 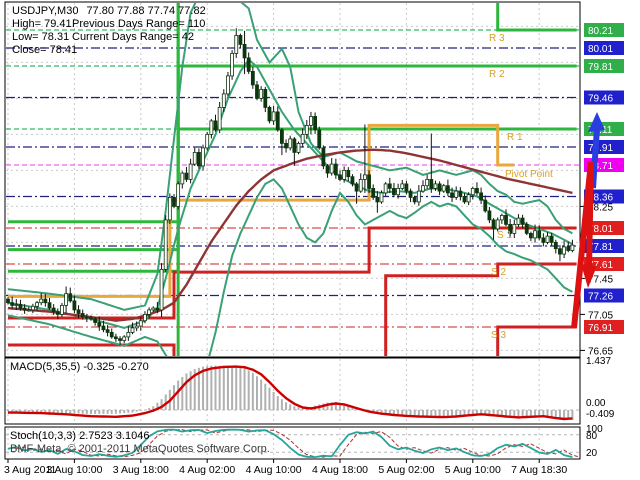 What do you see at coordinates (40, 37) in the screenshot?
I see `prev-low: Low= 78.31` at bounding box center [40, 37].